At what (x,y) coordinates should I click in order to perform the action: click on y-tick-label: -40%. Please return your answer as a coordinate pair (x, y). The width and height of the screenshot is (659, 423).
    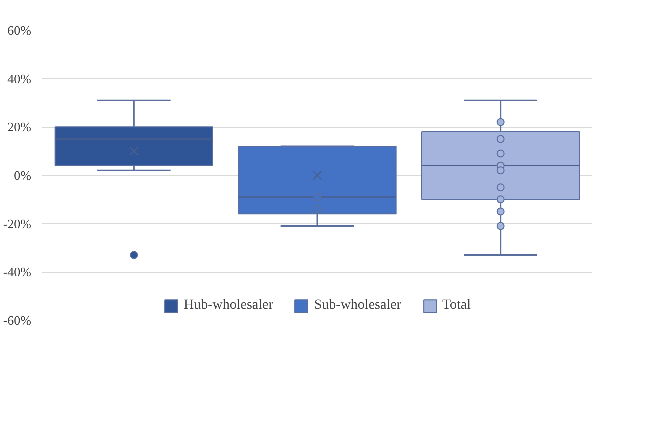
    Looking at the image, I should click on (17, 272).